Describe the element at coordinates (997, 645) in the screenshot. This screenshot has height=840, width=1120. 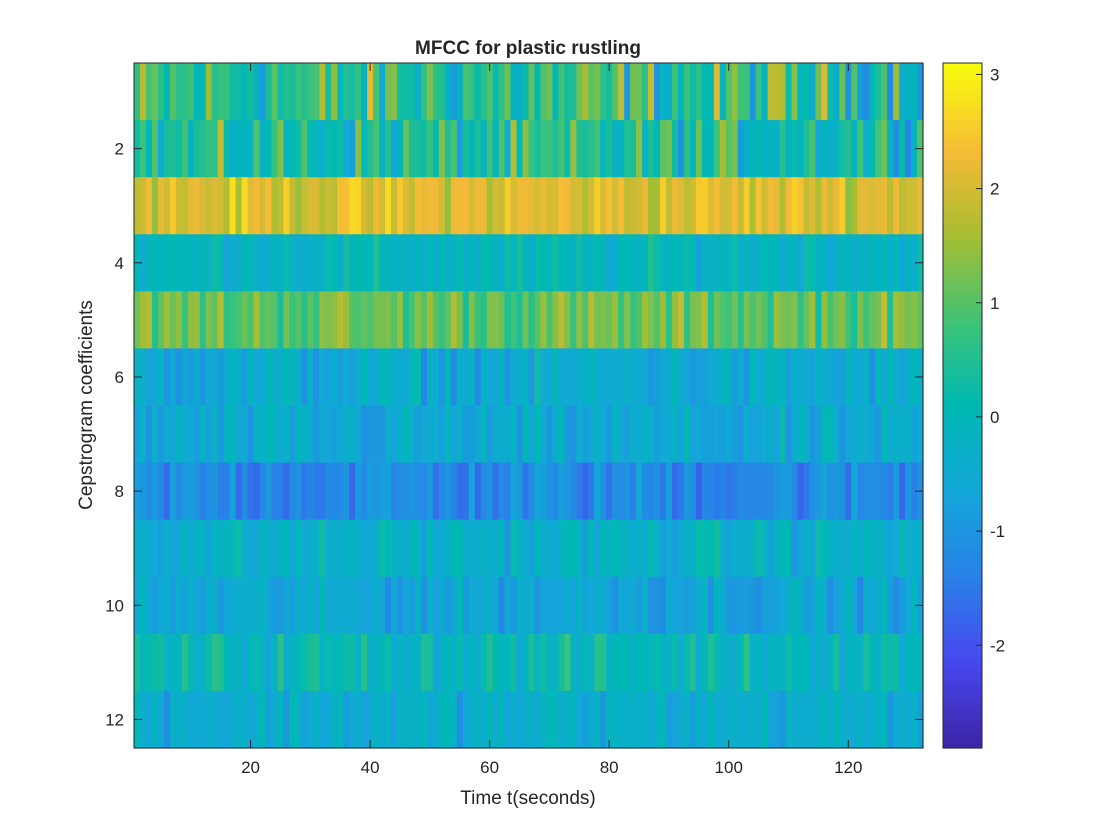
I see `colorbar-tick-label: -2` at that location.